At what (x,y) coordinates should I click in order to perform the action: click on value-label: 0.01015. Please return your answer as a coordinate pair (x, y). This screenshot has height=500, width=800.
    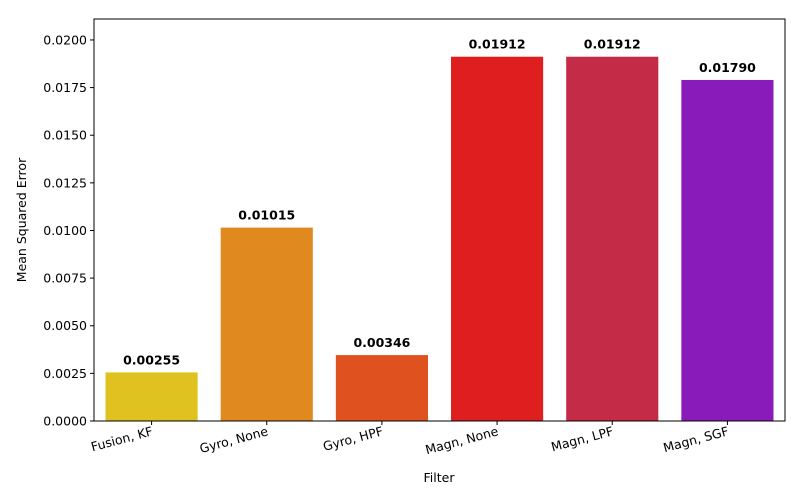
    Looking at the image, I should click on (266, 215).